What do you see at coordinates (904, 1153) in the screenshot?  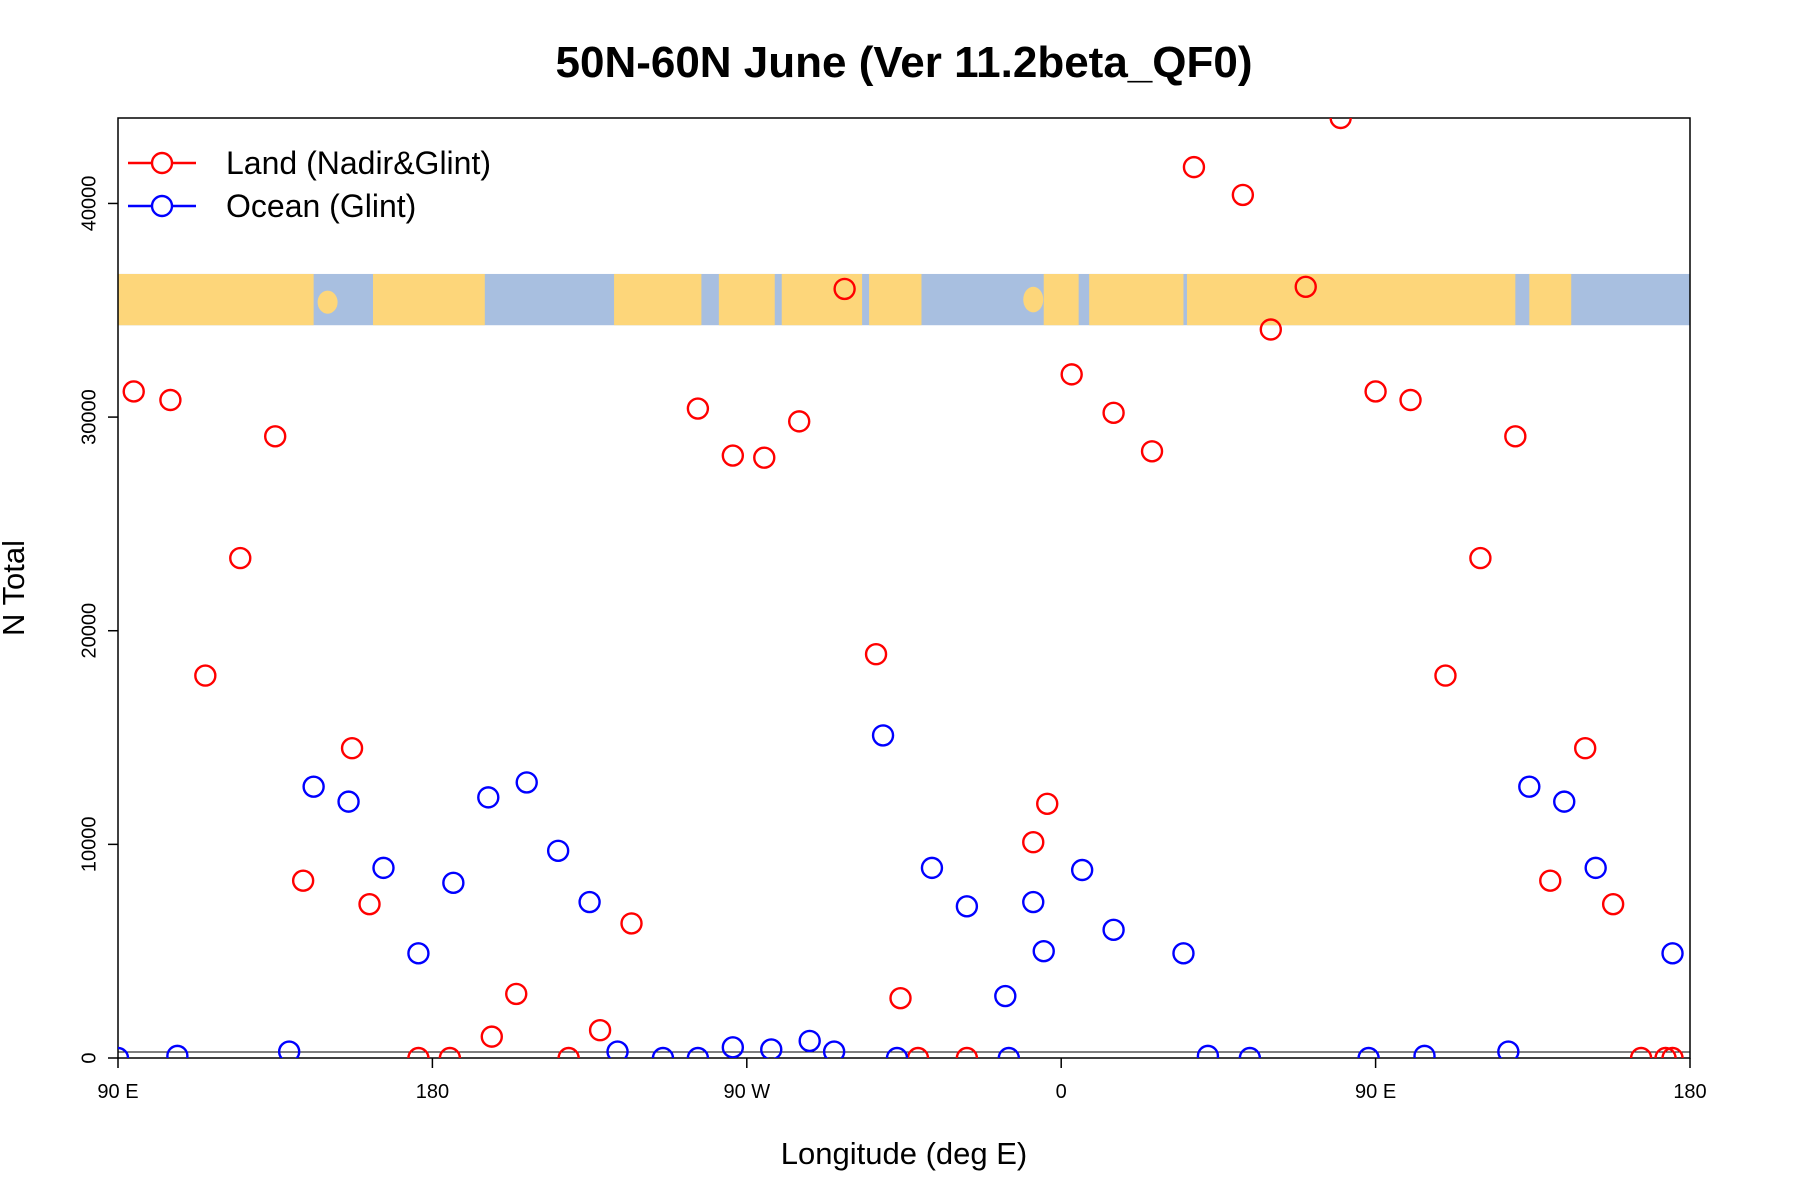 I see `x-axis-label: Longitude (deg E)` at bounding box center [904, 1153].